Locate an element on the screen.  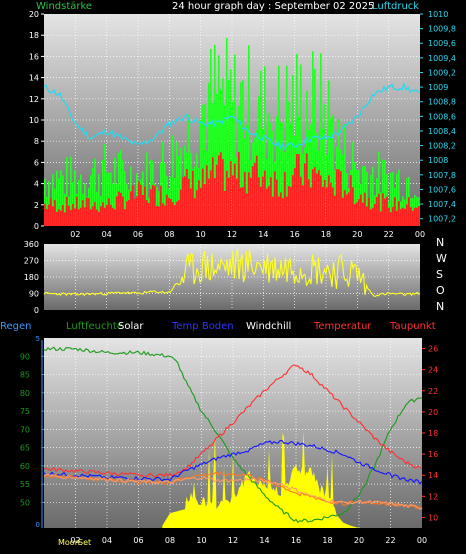
regen-tick-label: 0 is located at coordinates (38, 525).